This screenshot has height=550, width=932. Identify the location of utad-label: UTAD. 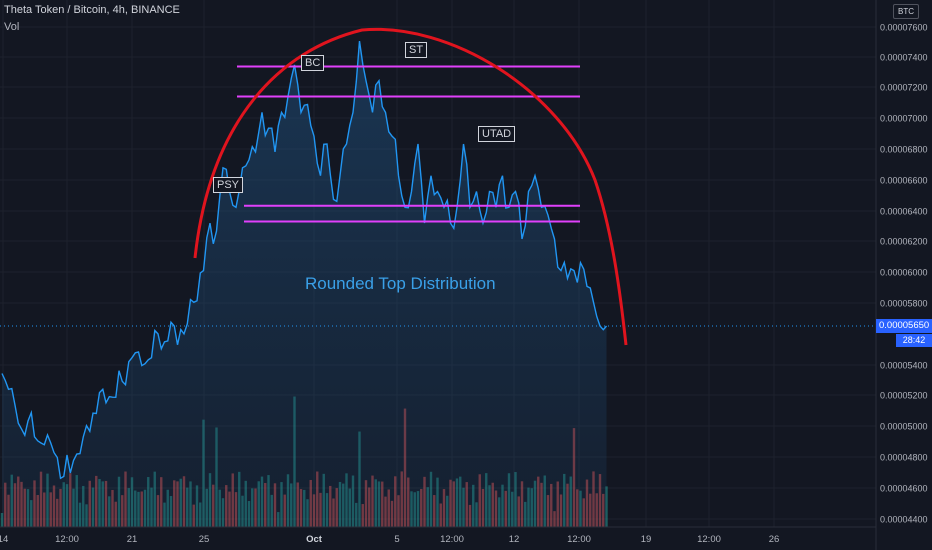
(497, 134).